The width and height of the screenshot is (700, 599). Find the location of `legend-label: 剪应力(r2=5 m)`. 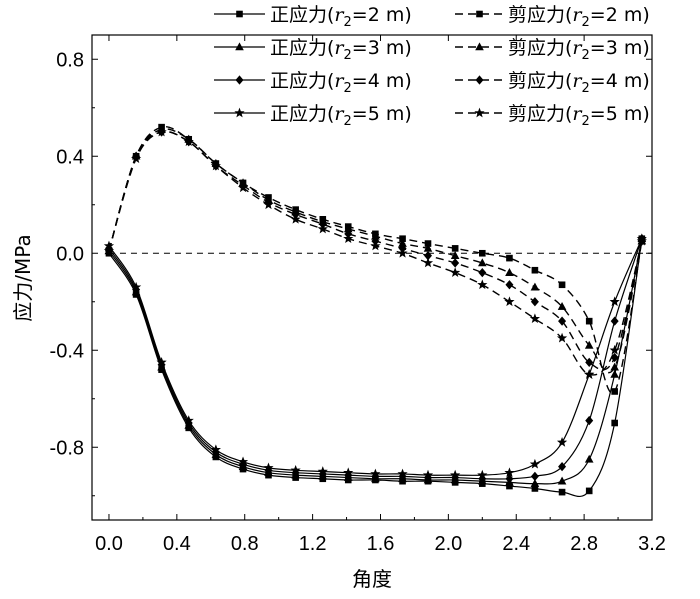

legend-label: 剪应力(r2=5 m) is located at coordinates (579, 116).